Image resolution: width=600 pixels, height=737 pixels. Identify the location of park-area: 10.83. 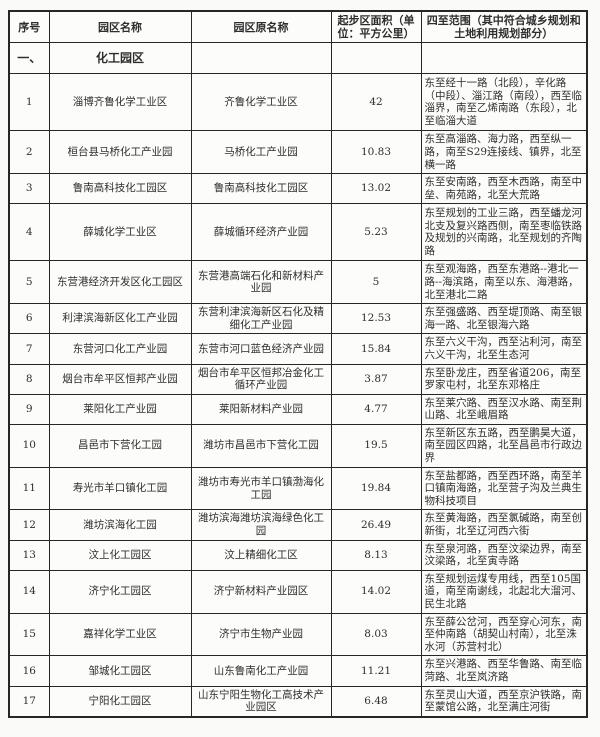
(376, 152).